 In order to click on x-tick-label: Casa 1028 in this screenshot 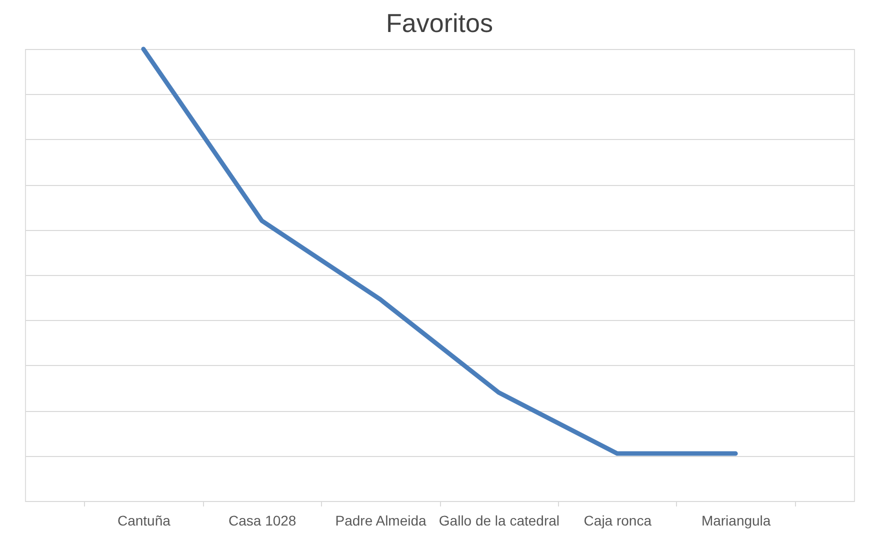, I will do `click(262, 520)`.